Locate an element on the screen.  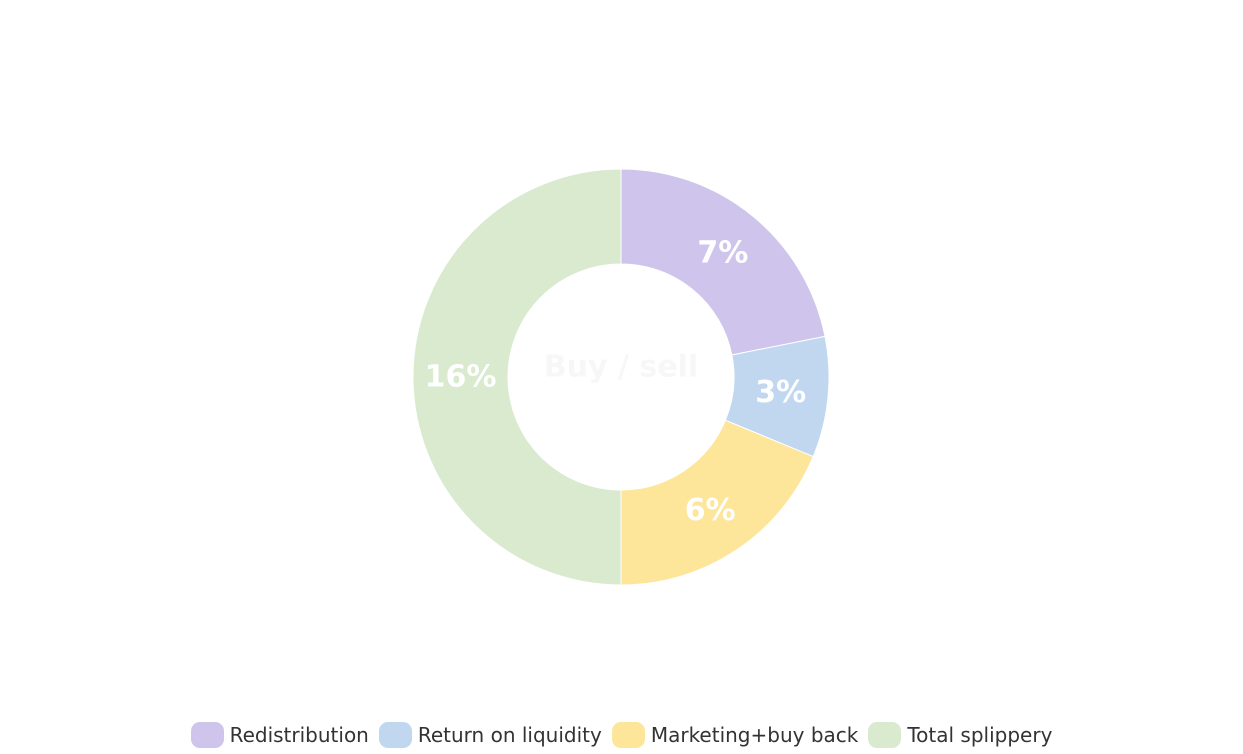
slice-label-2: 6% is located at coordinates (710, 510).